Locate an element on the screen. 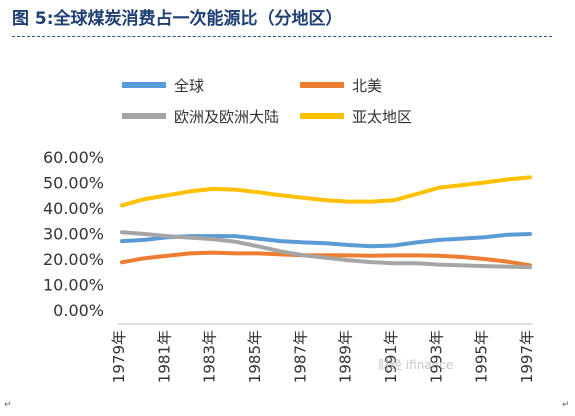  x-tick-label: 1987年 is located at coordinates (300, 356).